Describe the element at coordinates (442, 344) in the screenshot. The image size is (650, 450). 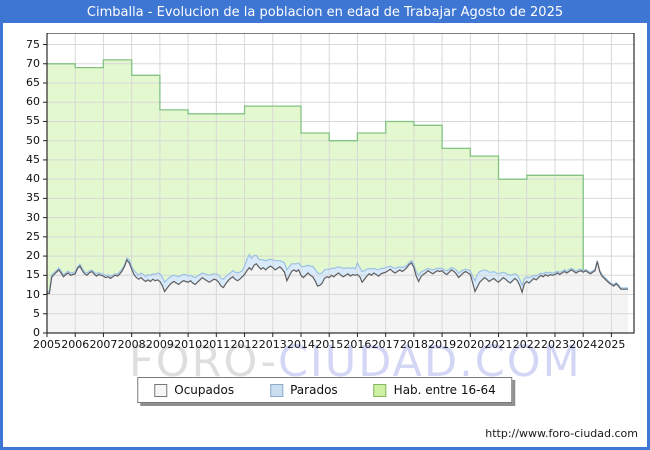
I see `x-tick-label: 2019` at that location.